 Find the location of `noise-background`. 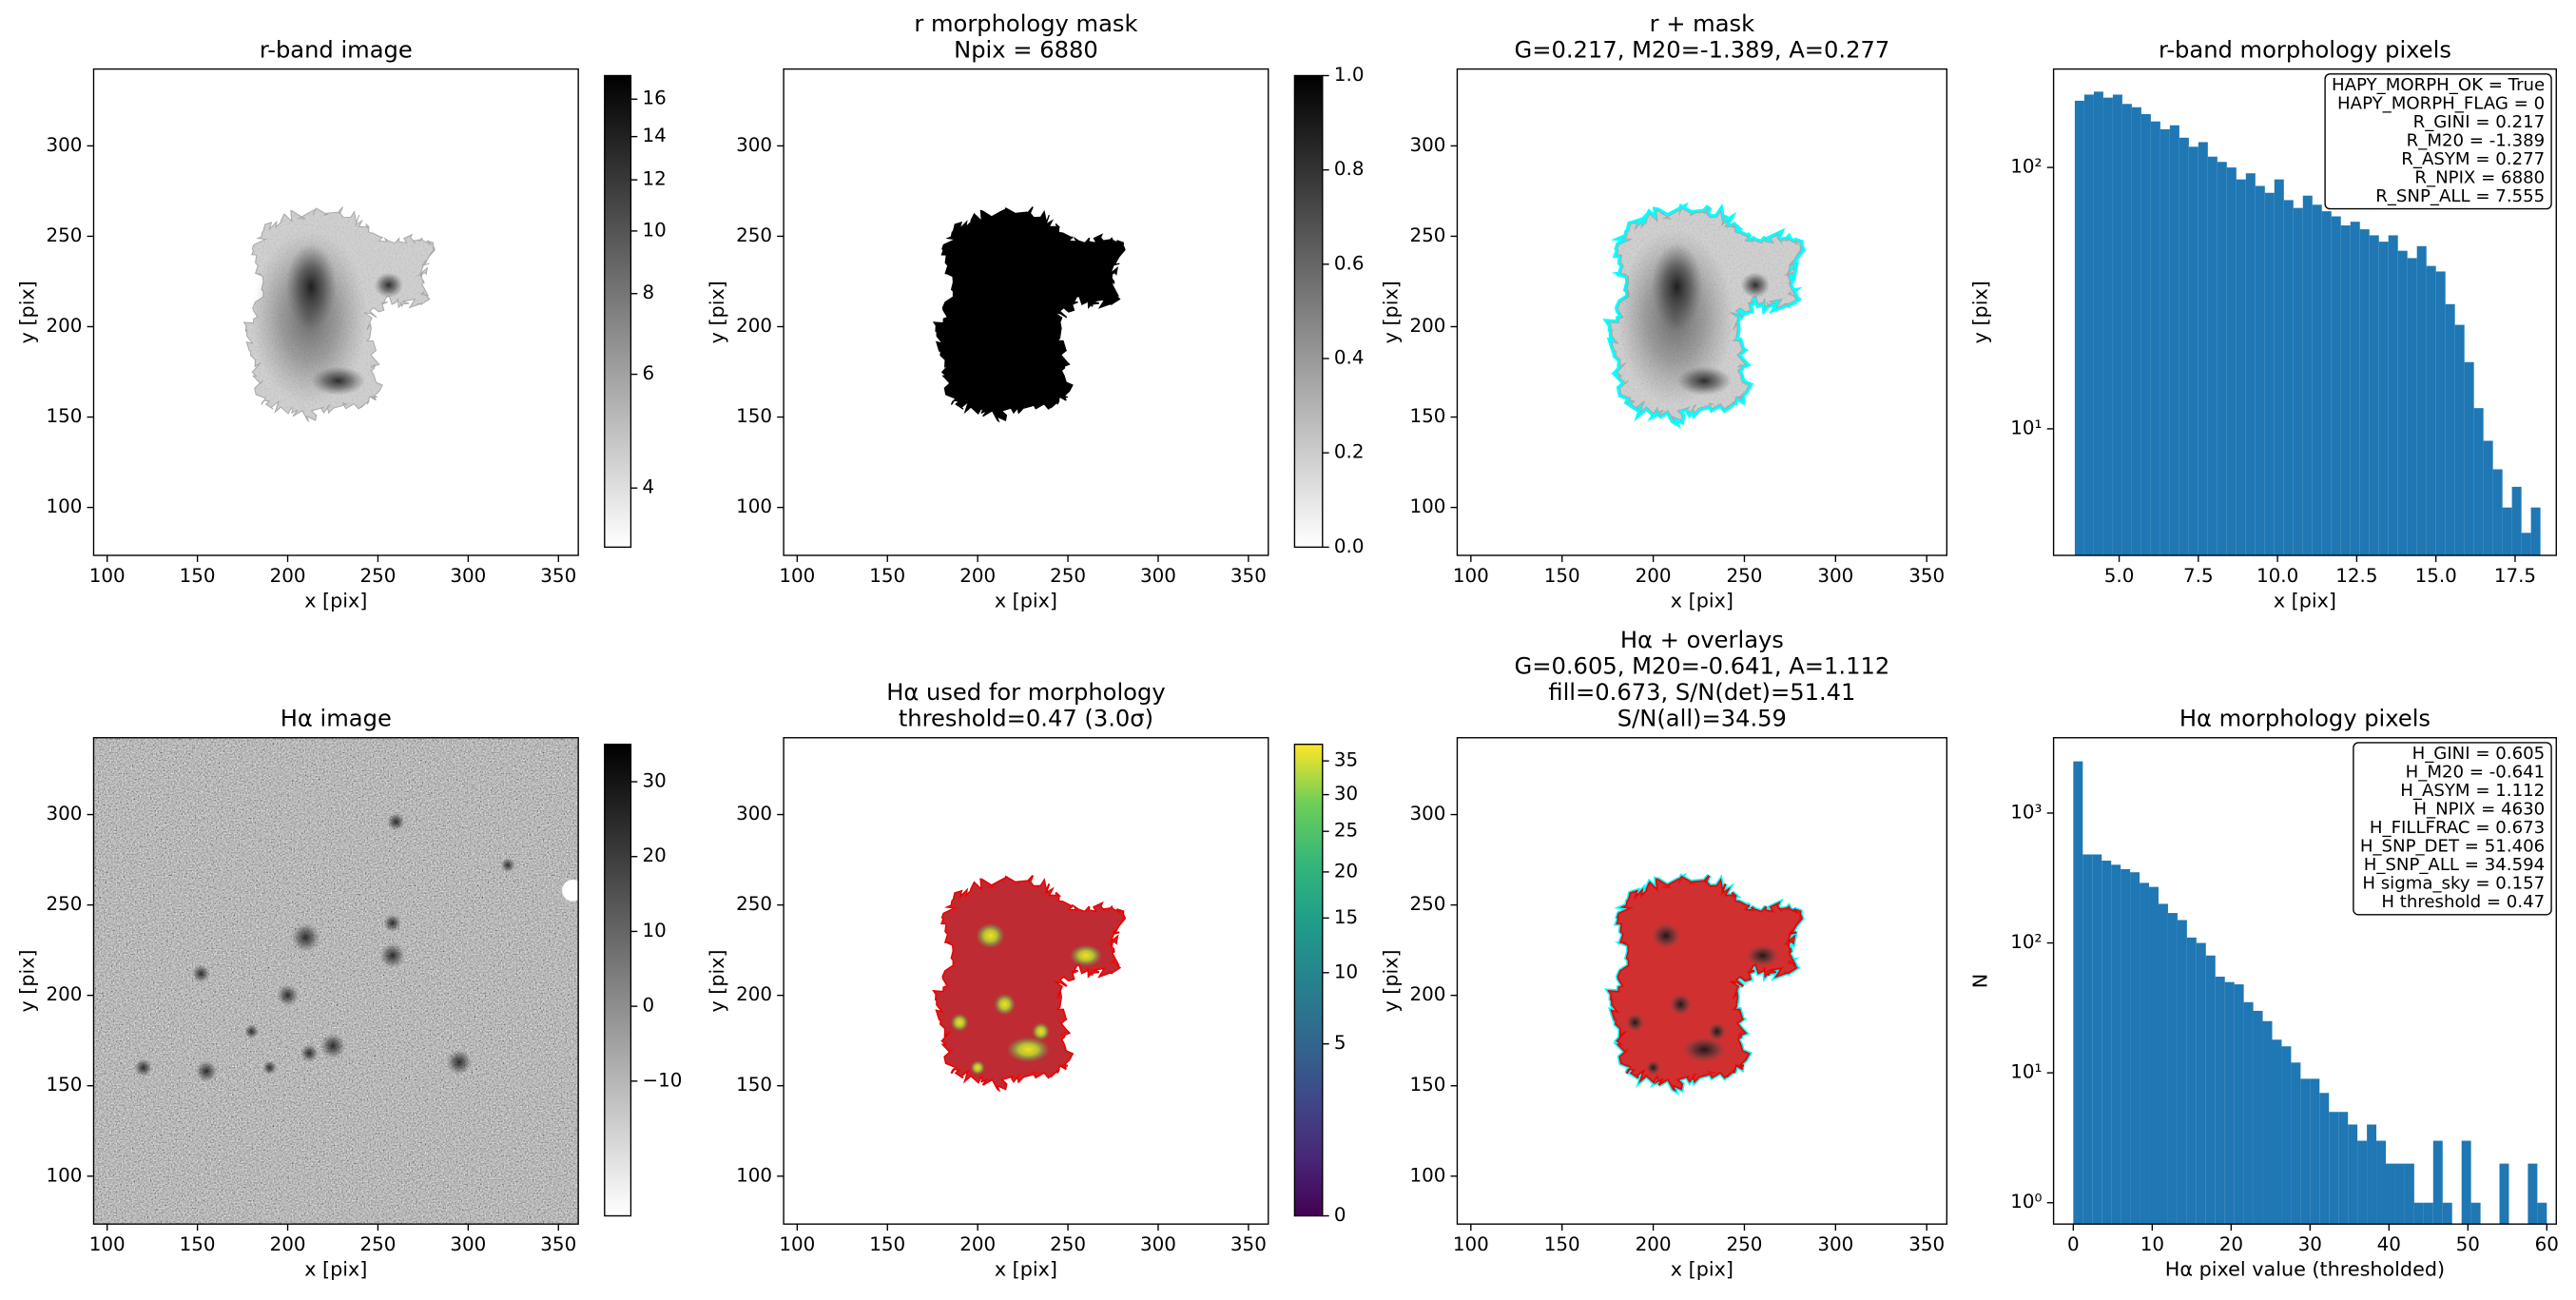

noise-background is located at coordinates (336, 981).